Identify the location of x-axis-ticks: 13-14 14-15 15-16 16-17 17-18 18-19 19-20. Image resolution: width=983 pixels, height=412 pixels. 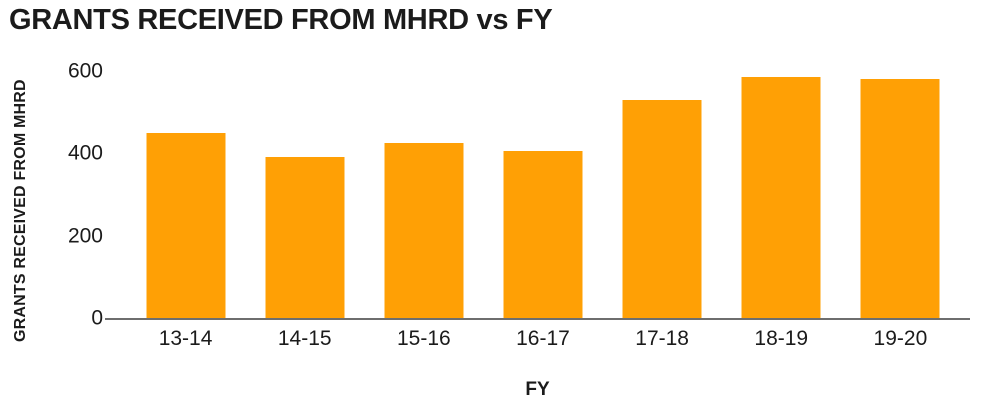
(543, 339).